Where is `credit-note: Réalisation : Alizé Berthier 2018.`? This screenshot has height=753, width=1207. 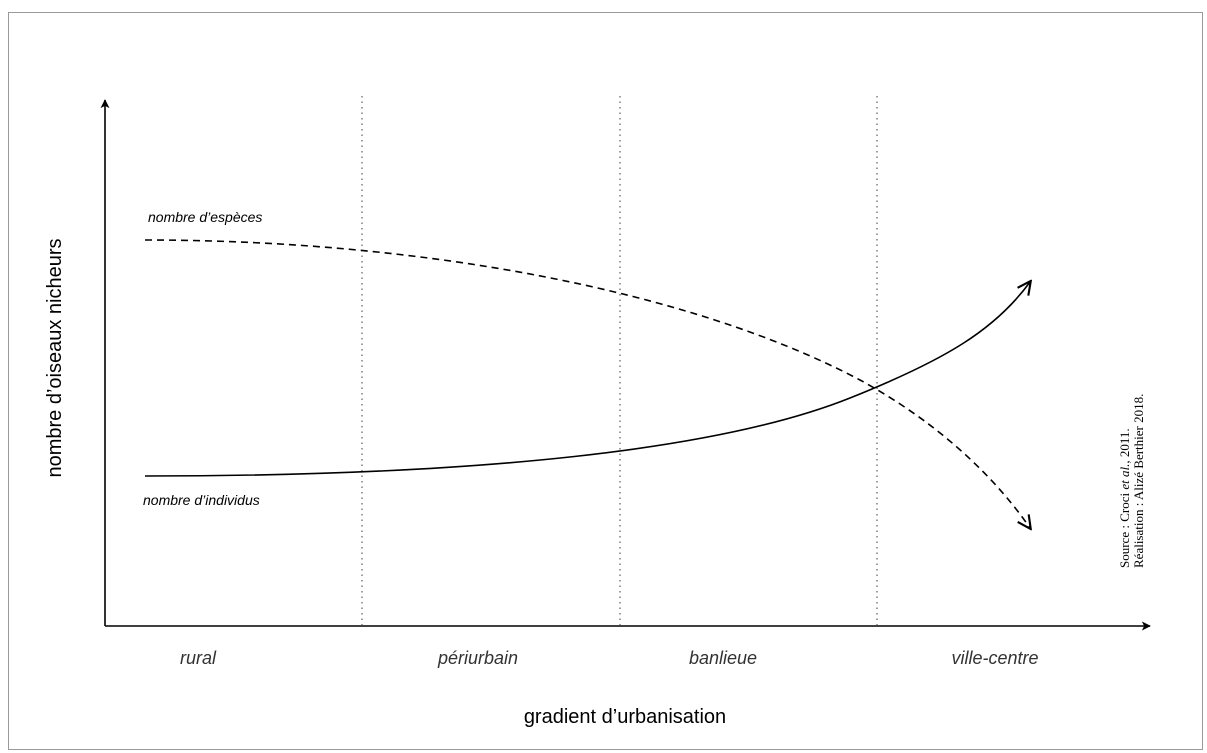 credit-note: Réalisation : Alizé Berthier 2018. is located at coordinates (1138, 481).